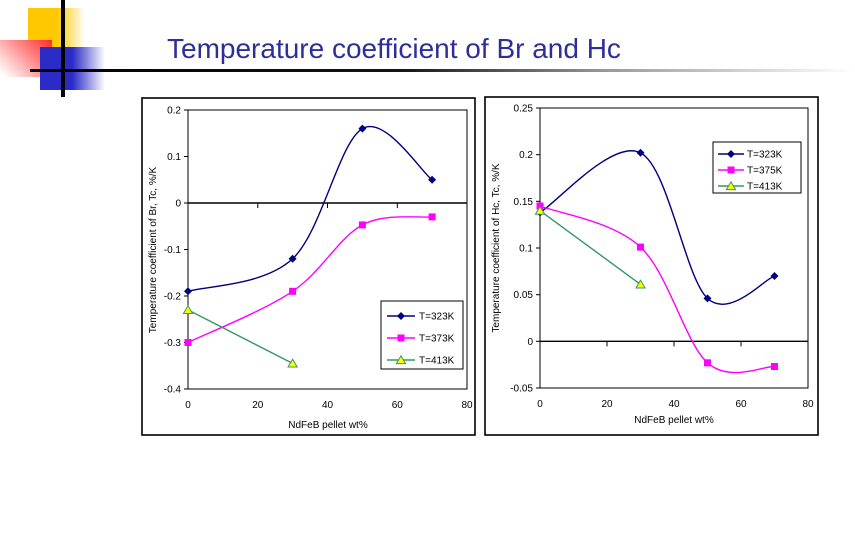 This screenshot has height=535, width=855. What do you see at coordinates (521, 389) in the screenshot?
I see `y-tick-label: -0.05` at bounding box center [521, 389].